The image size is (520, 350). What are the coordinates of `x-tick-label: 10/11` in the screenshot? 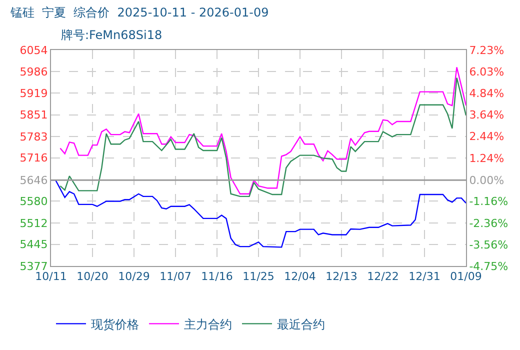 It's located at (51, 277).